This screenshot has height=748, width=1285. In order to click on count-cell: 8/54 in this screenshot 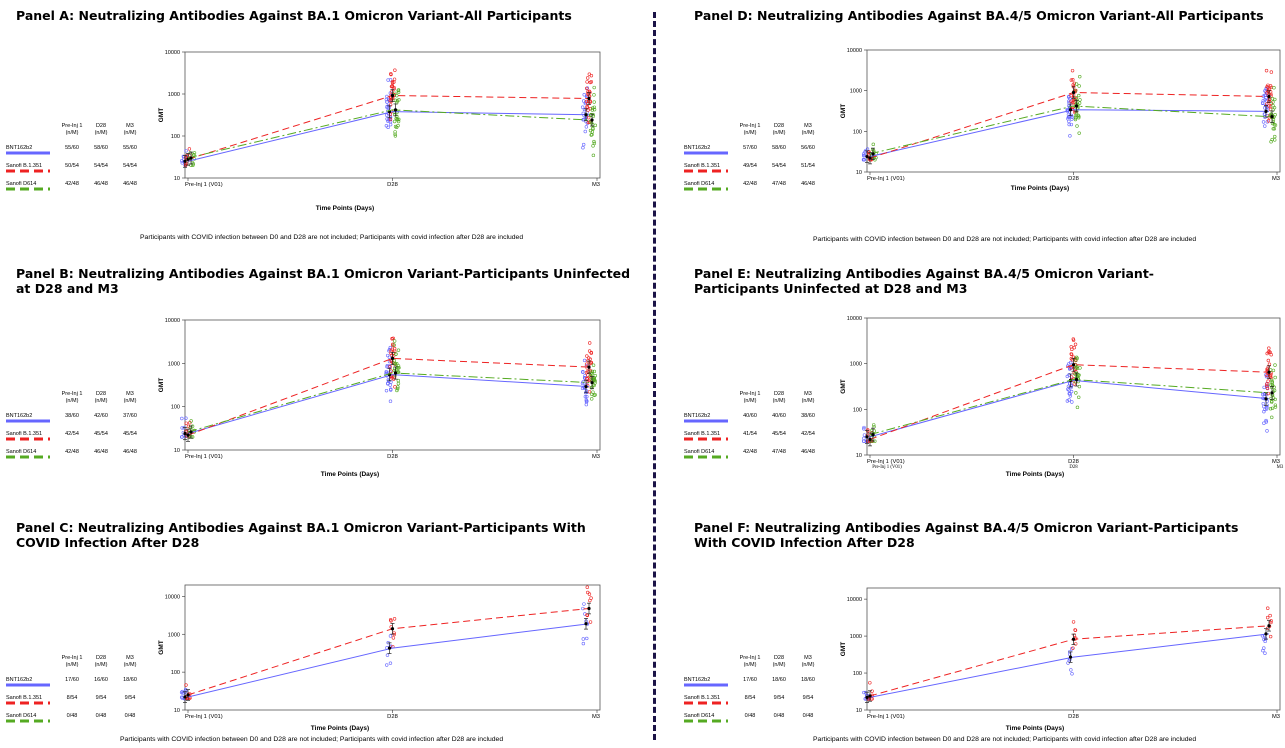, I will do `click(72, 698)`.